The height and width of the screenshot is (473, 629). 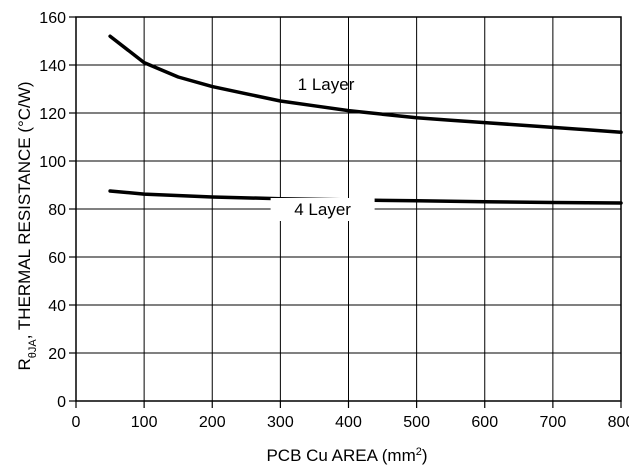 What do you see at coordinates (280, 422) in the screenshot?
I see `x-tick-label: 300` at bounding box center [280, 422].